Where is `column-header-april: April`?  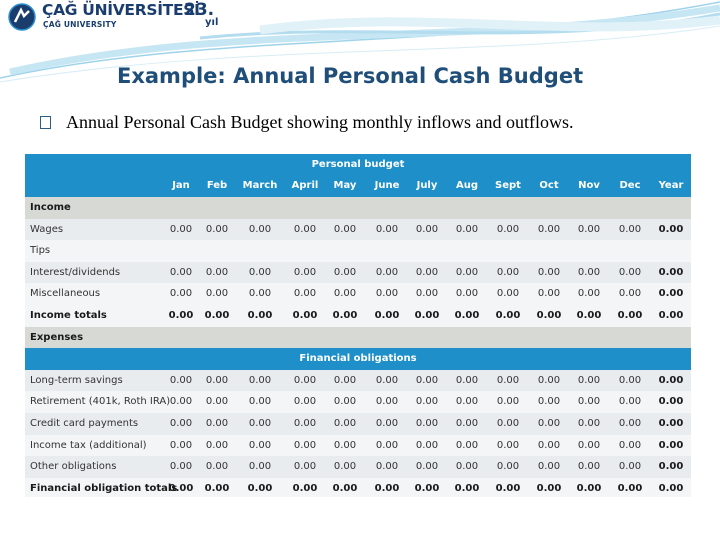
column-header-april: April is located at coordinates (305, 185).